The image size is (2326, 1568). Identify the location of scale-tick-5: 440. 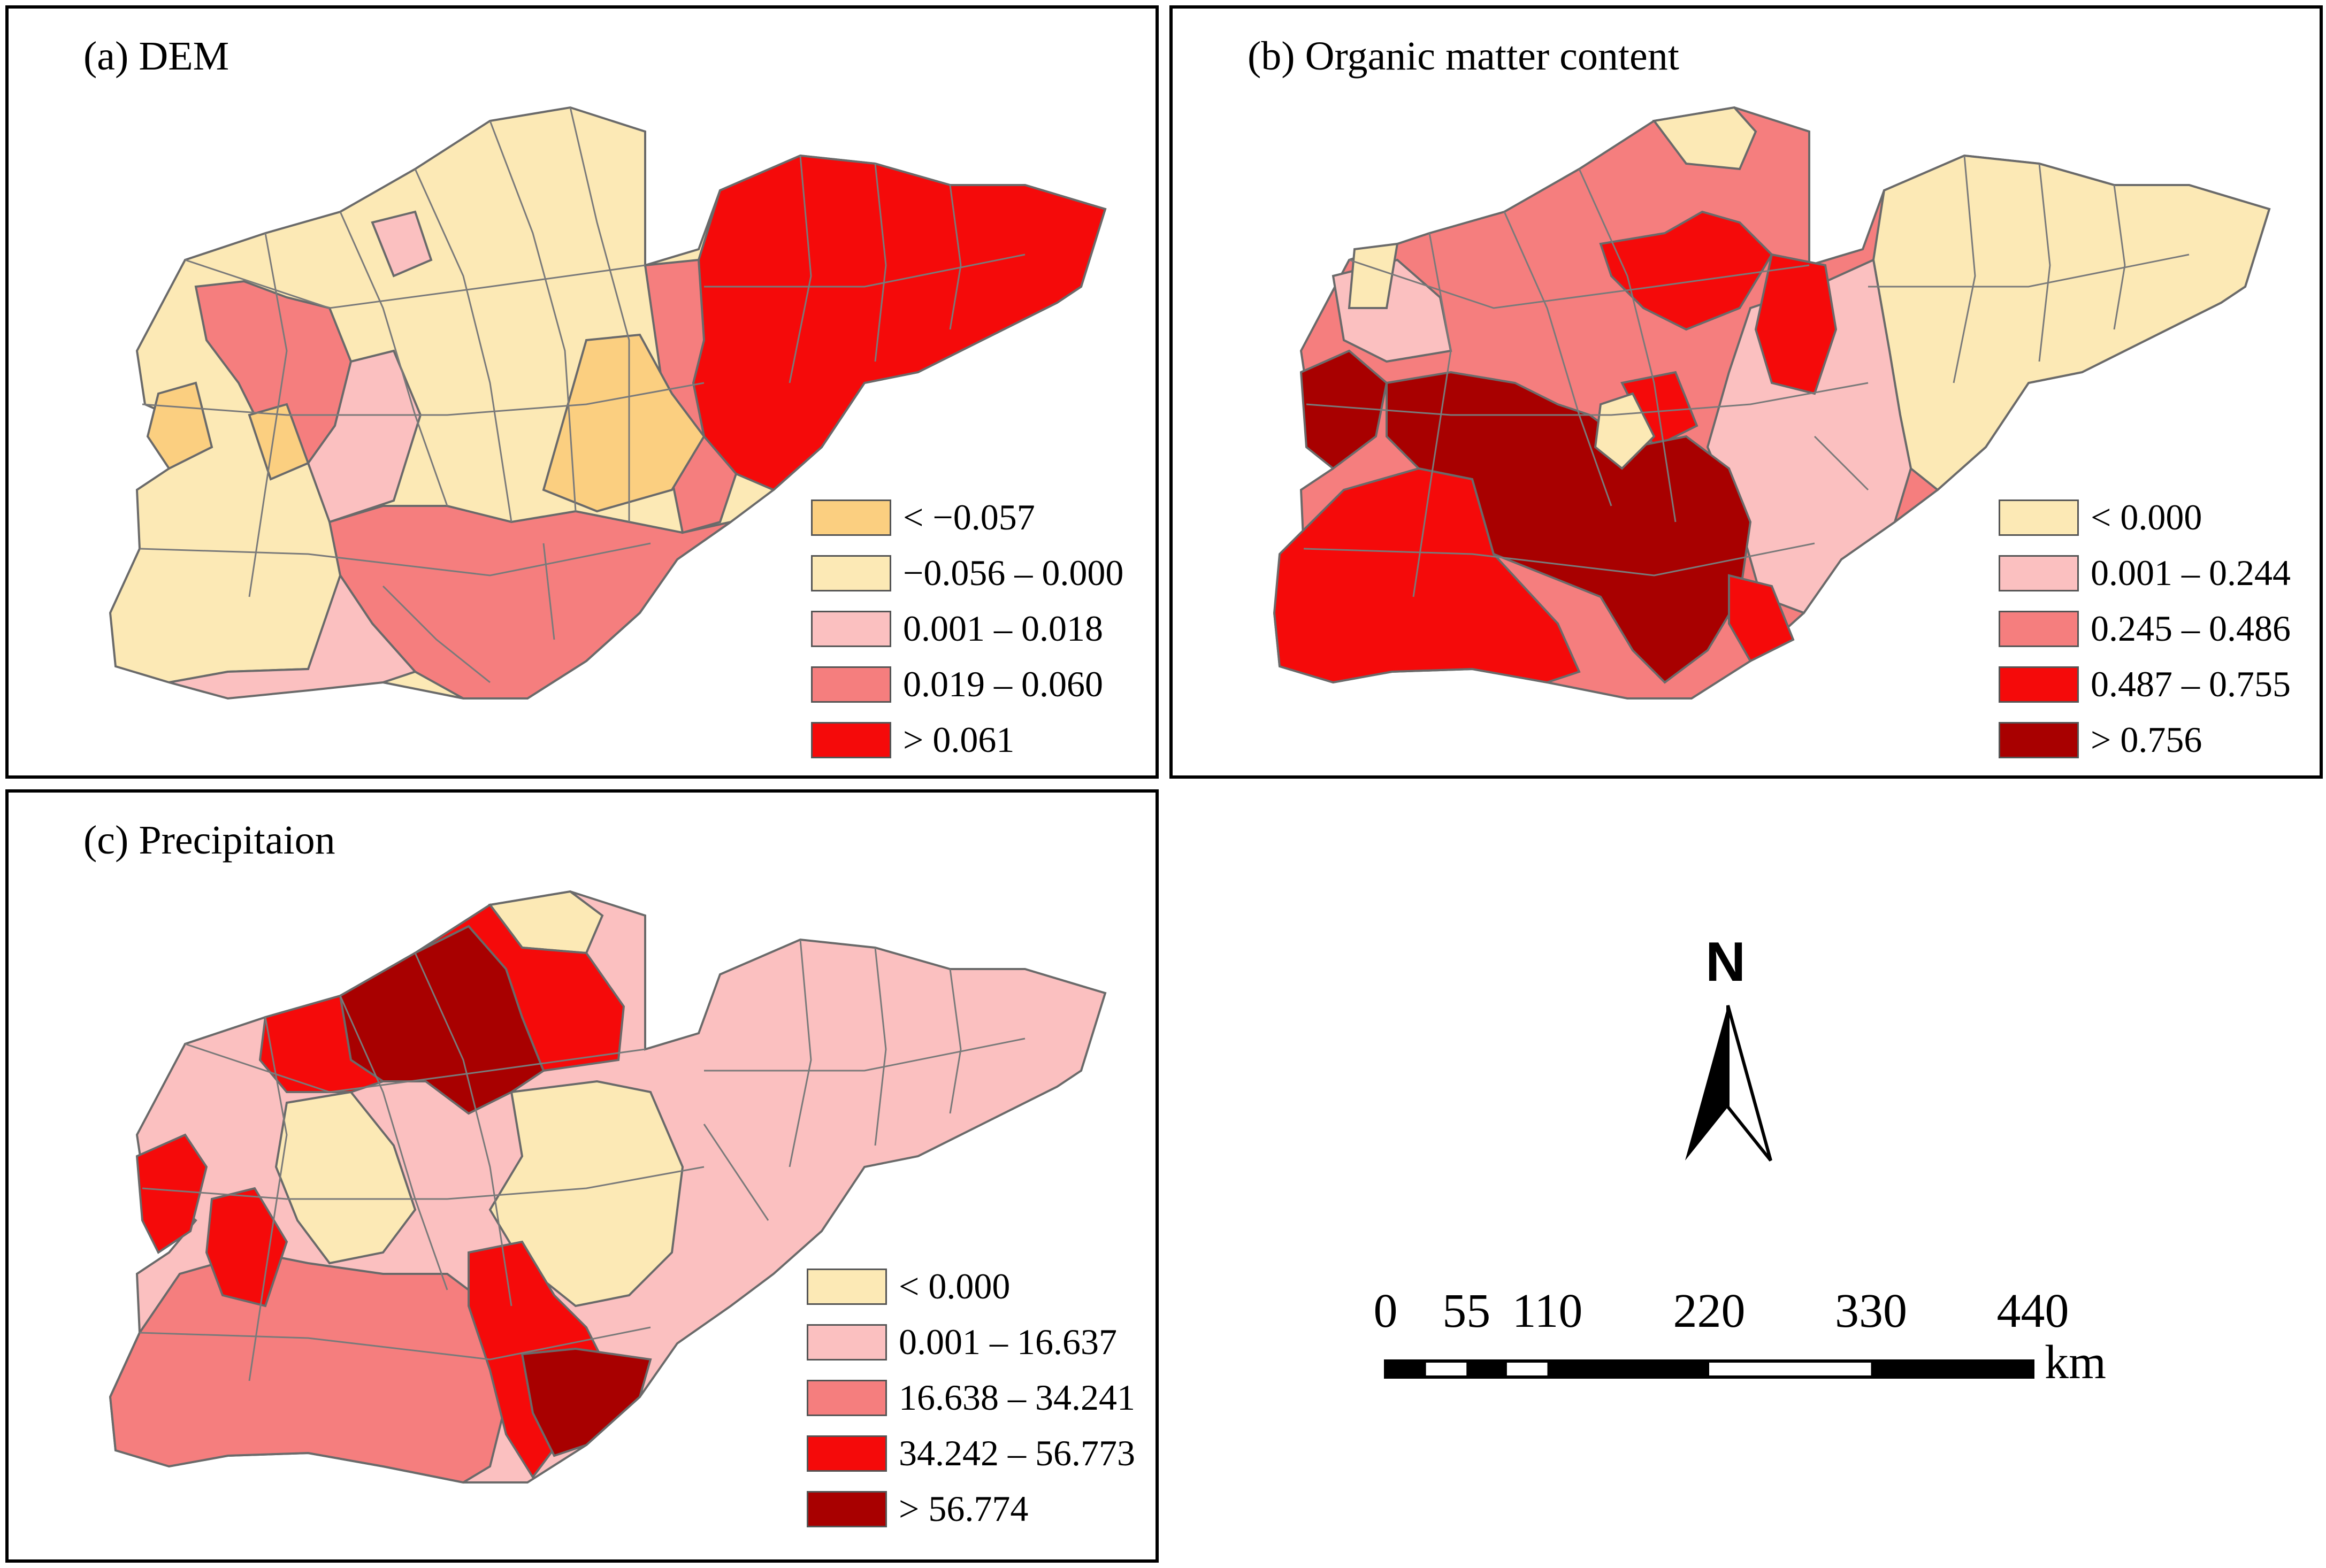
(2032, 1312).